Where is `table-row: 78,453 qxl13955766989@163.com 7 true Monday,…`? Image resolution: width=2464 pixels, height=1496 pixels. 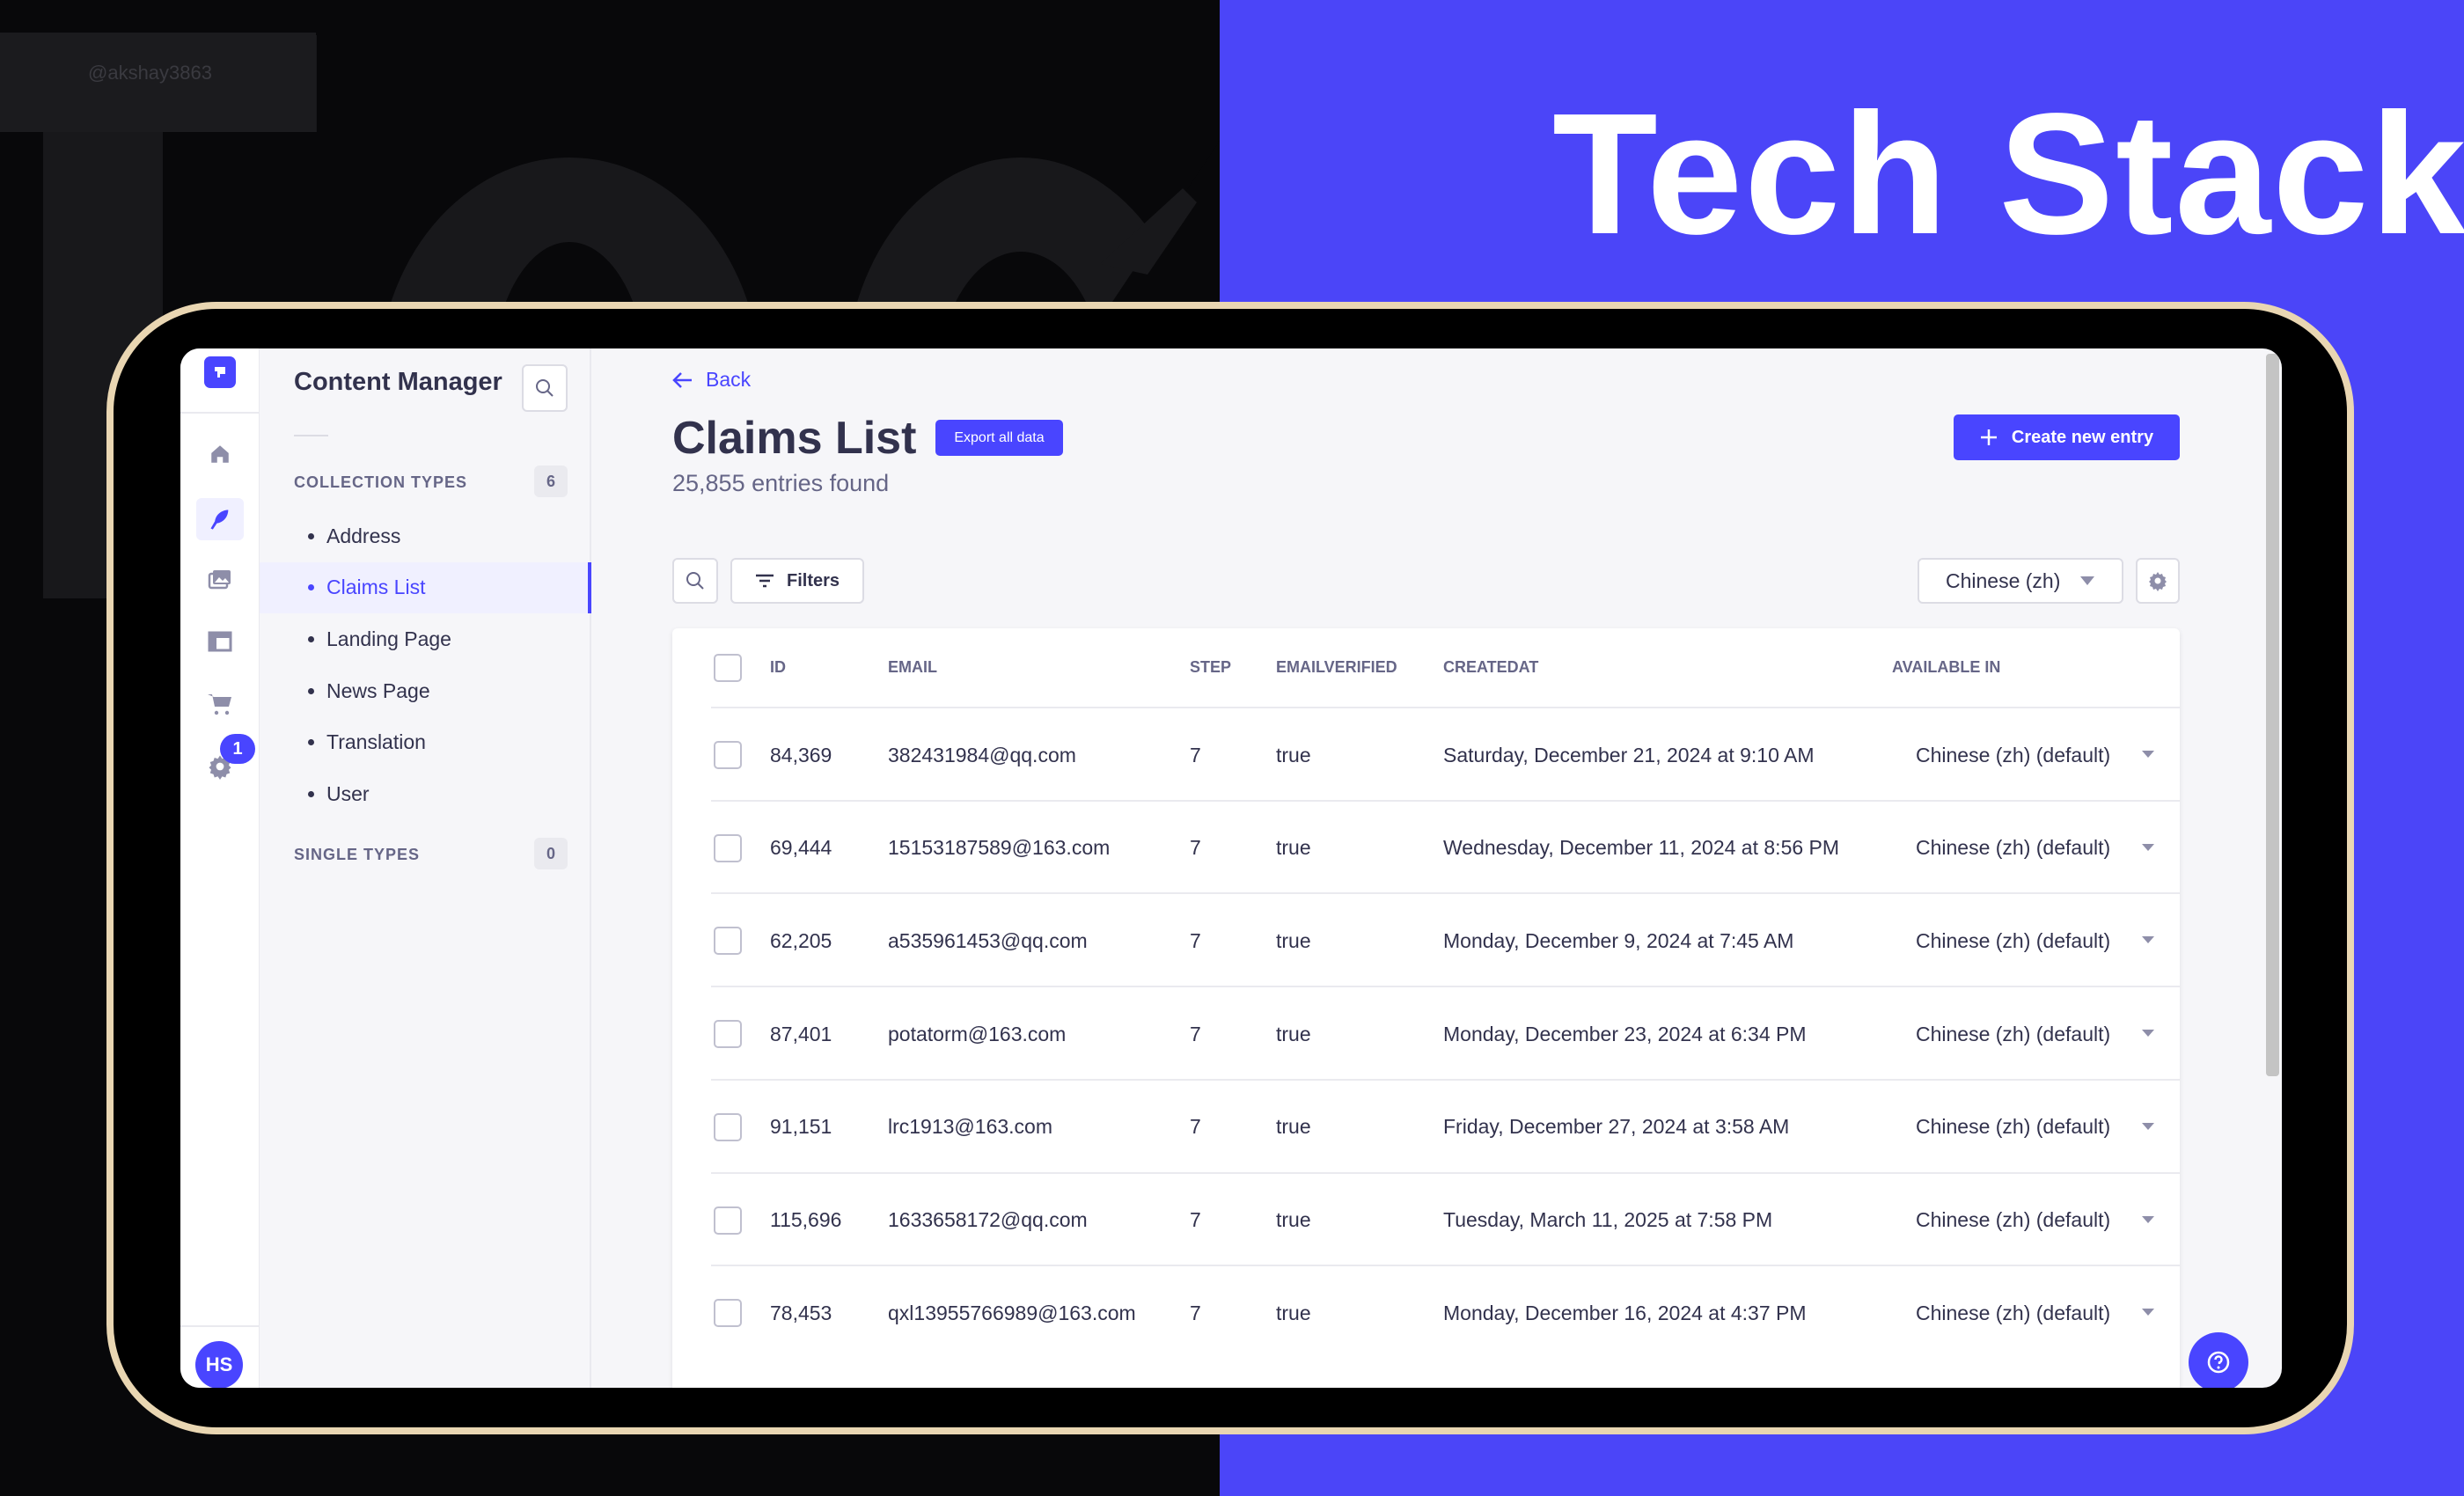
table-row: 78,453 qxl13955766989@163.com 7 true Monday,… is located at coordinates (1446, 1312).